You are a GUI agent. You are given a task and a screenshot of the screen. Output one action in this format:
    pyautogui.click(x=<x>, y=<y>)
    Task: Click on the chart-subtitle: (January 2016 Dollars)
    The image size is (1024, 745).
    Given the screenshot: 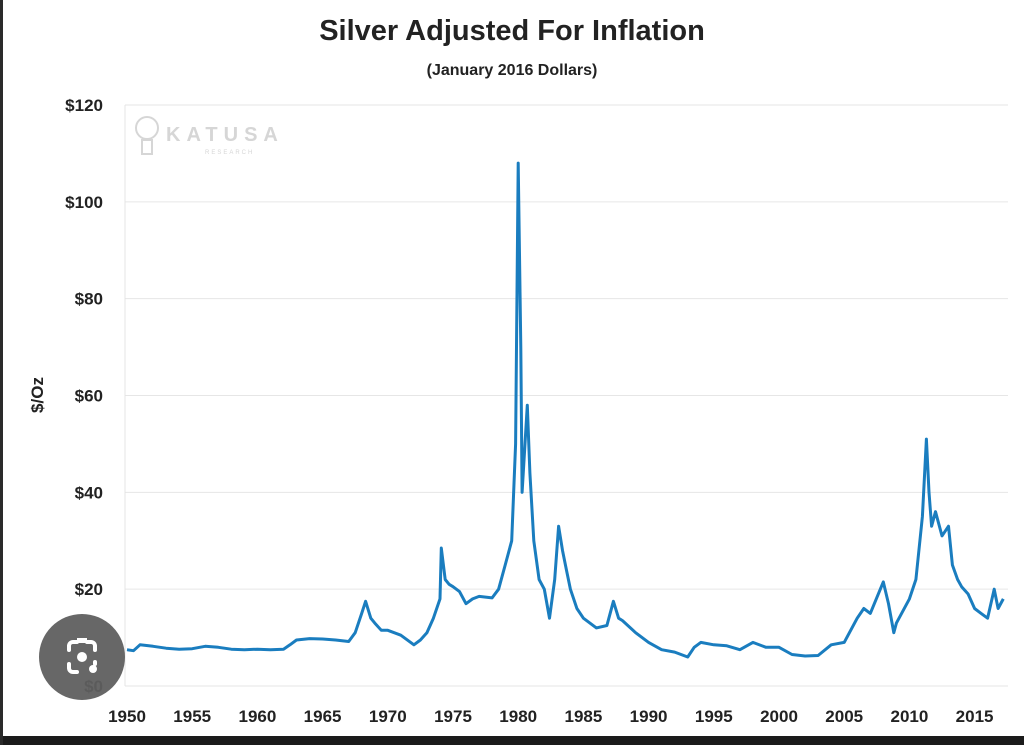 What is the action you would take?
    pyautogui.click(x=512, y=70)
    